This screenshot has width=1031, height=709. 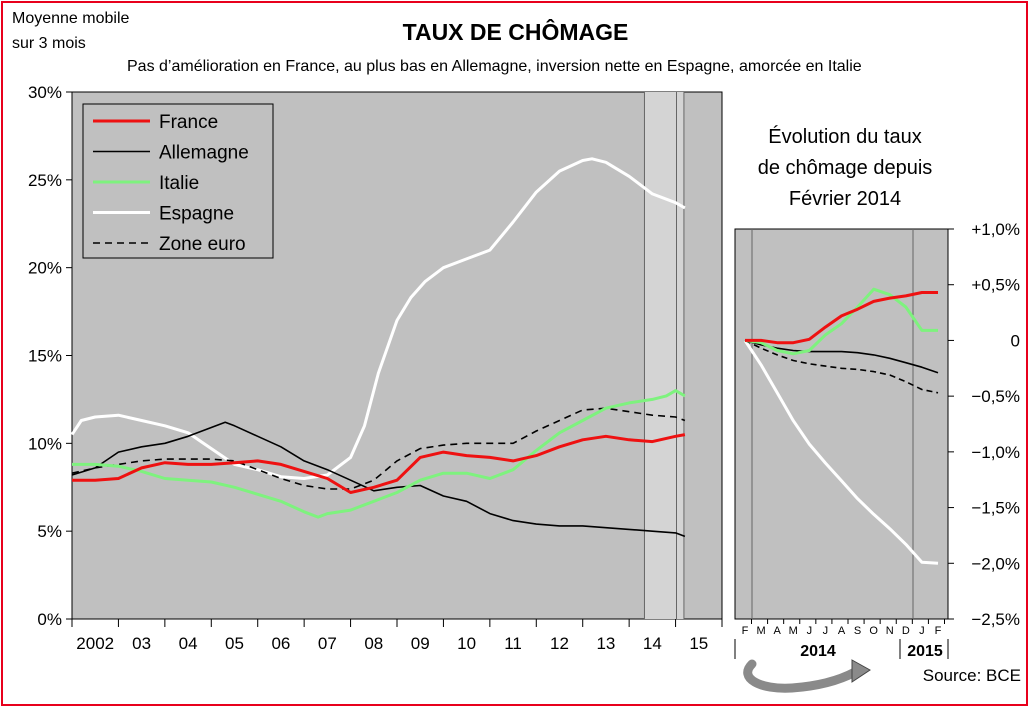 What do you see at coordinates (188, 643) in the screenshot?
I see `x-tick-label: 04` at bounding box center [188, 643].